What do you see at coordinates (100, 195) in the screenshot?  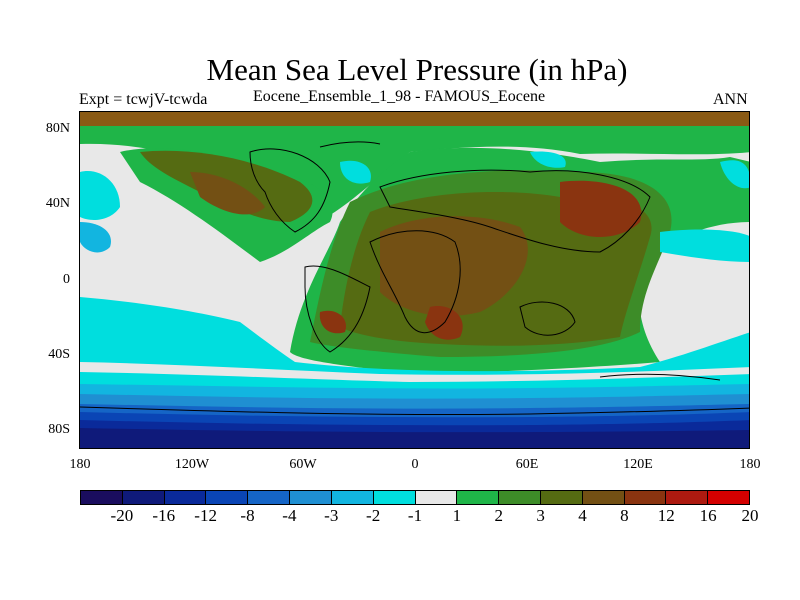 I see `north-pacific-low` at bounding box center [100, 195].